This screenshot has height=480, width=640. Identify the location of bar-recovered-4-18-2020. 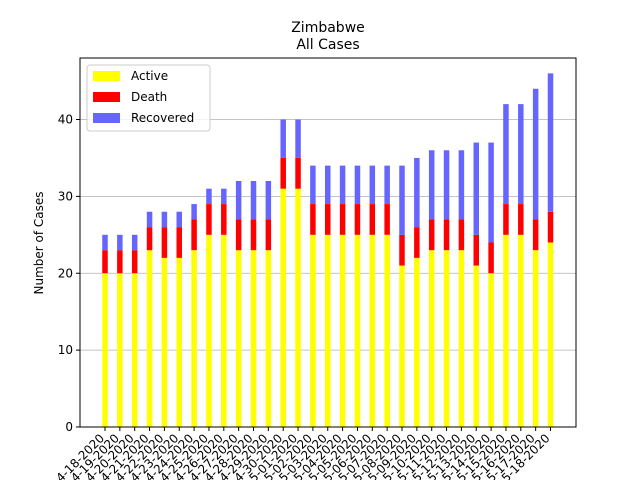
(105, 242).